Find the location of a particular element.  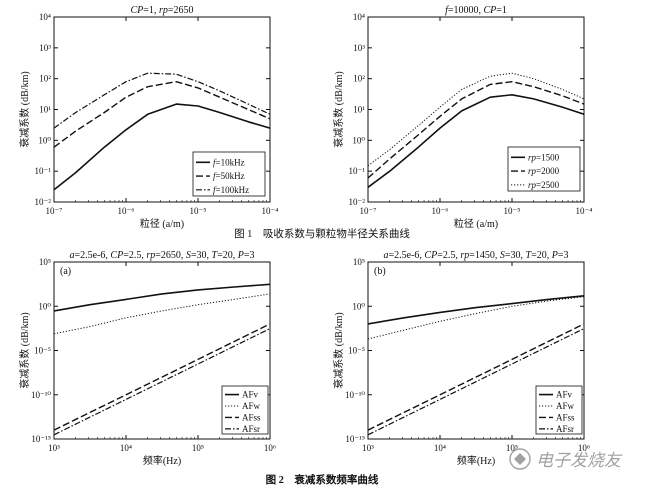

y-tick-label: 10⁻⁵ is located at coordinates (356, 351).